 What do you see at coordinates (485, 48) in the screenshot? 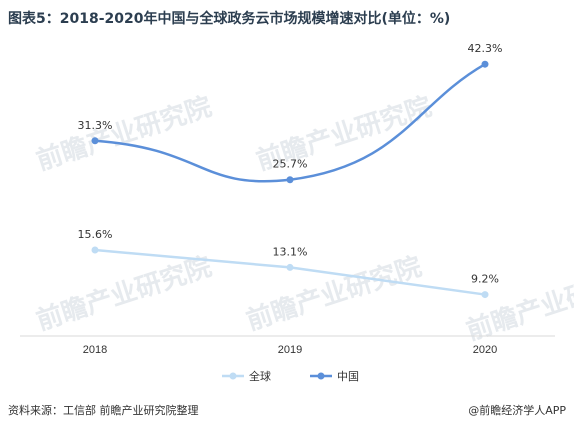
I see `data-label: 42.3%` at bounding box center [485, 48].